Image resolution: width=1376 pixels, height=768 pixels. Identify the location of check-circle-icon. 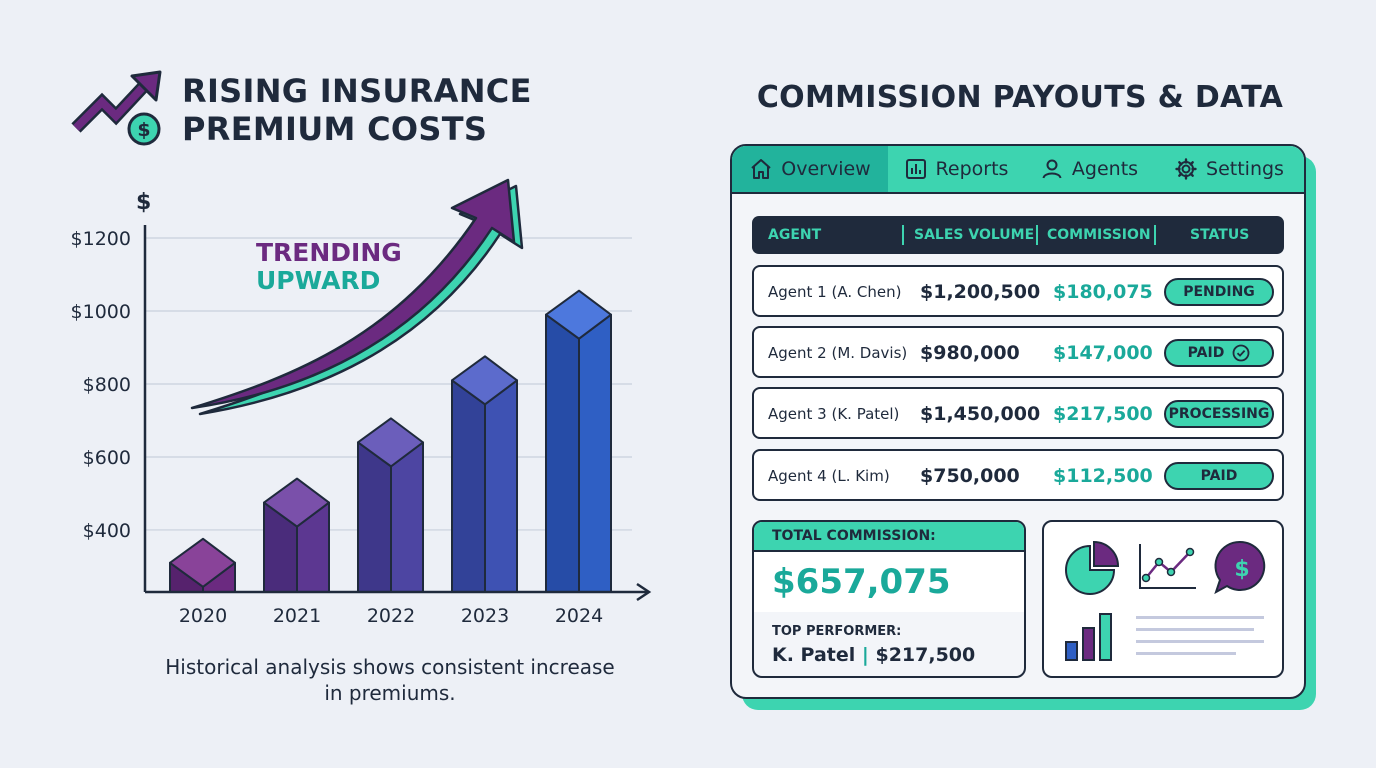
(1241, 353).